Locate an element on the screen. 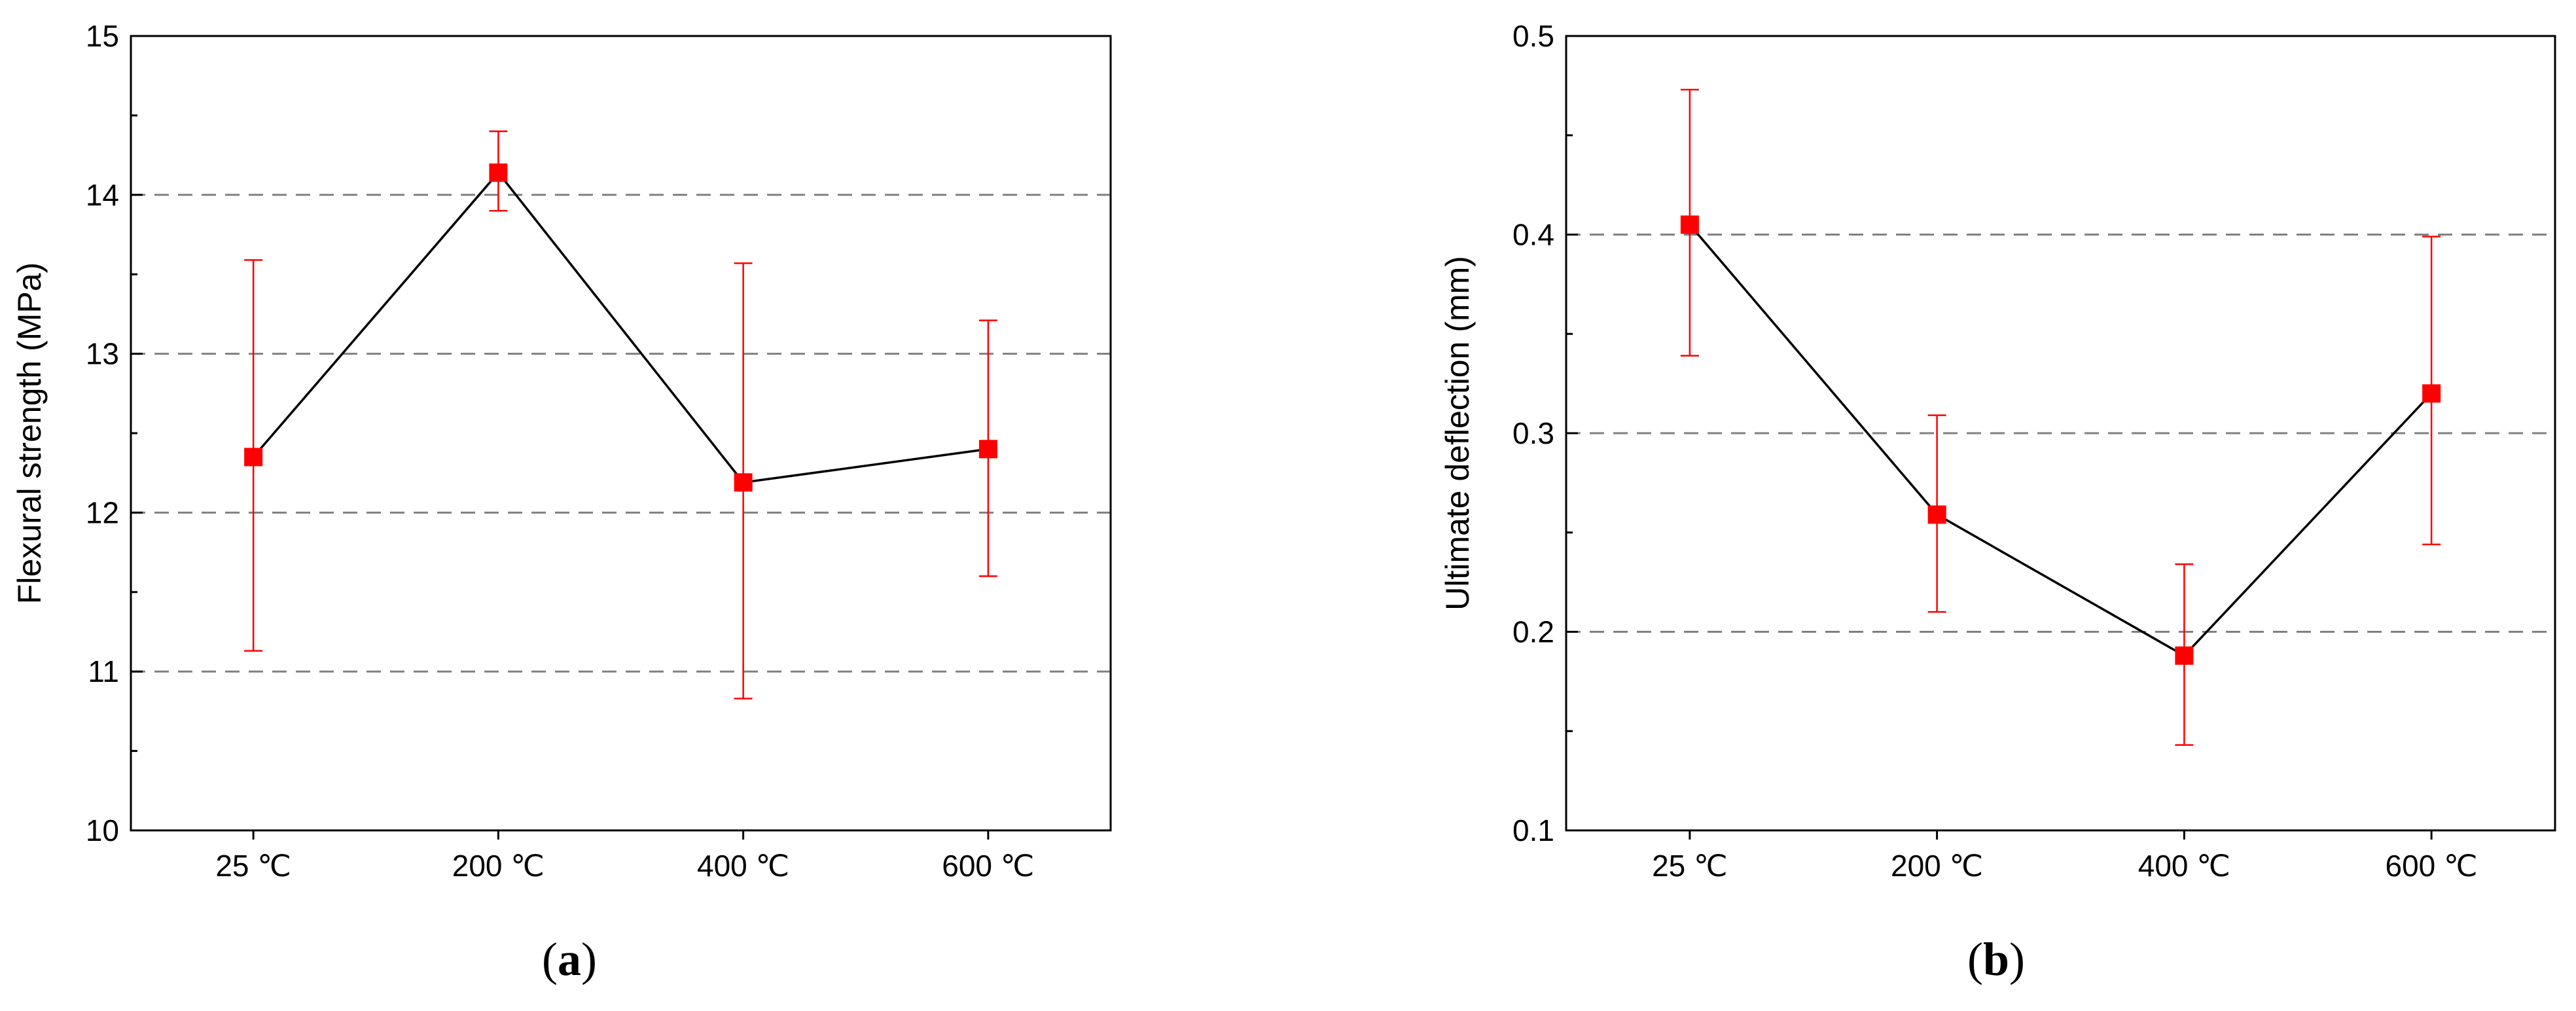 This screenshot has height=1011, width=2576. y-tick-label: 11 is located at coordinates (103, 671).